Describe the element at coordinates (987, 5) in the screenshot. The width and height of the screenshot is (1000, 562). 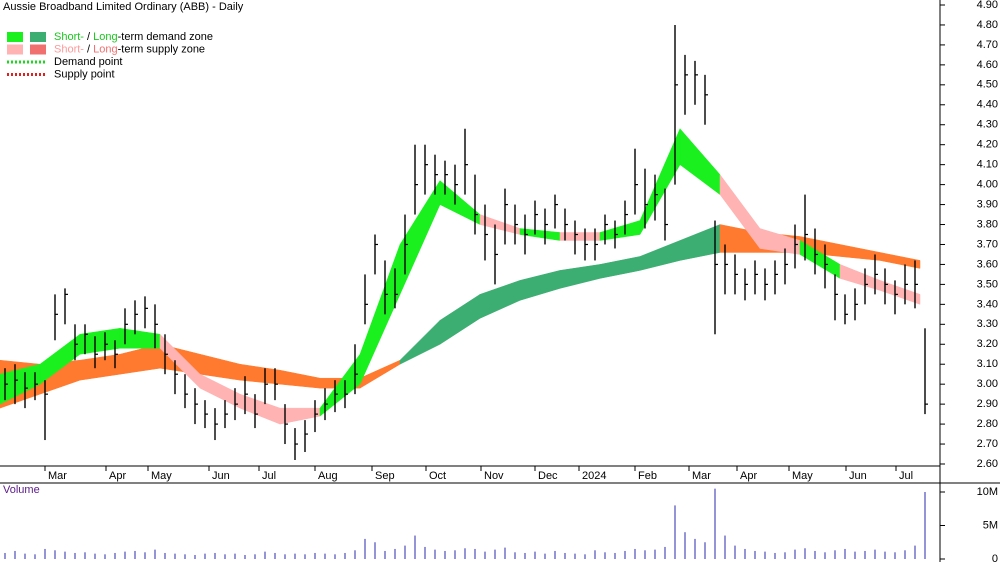
I see `y-tick-label: 4.90` at that location.